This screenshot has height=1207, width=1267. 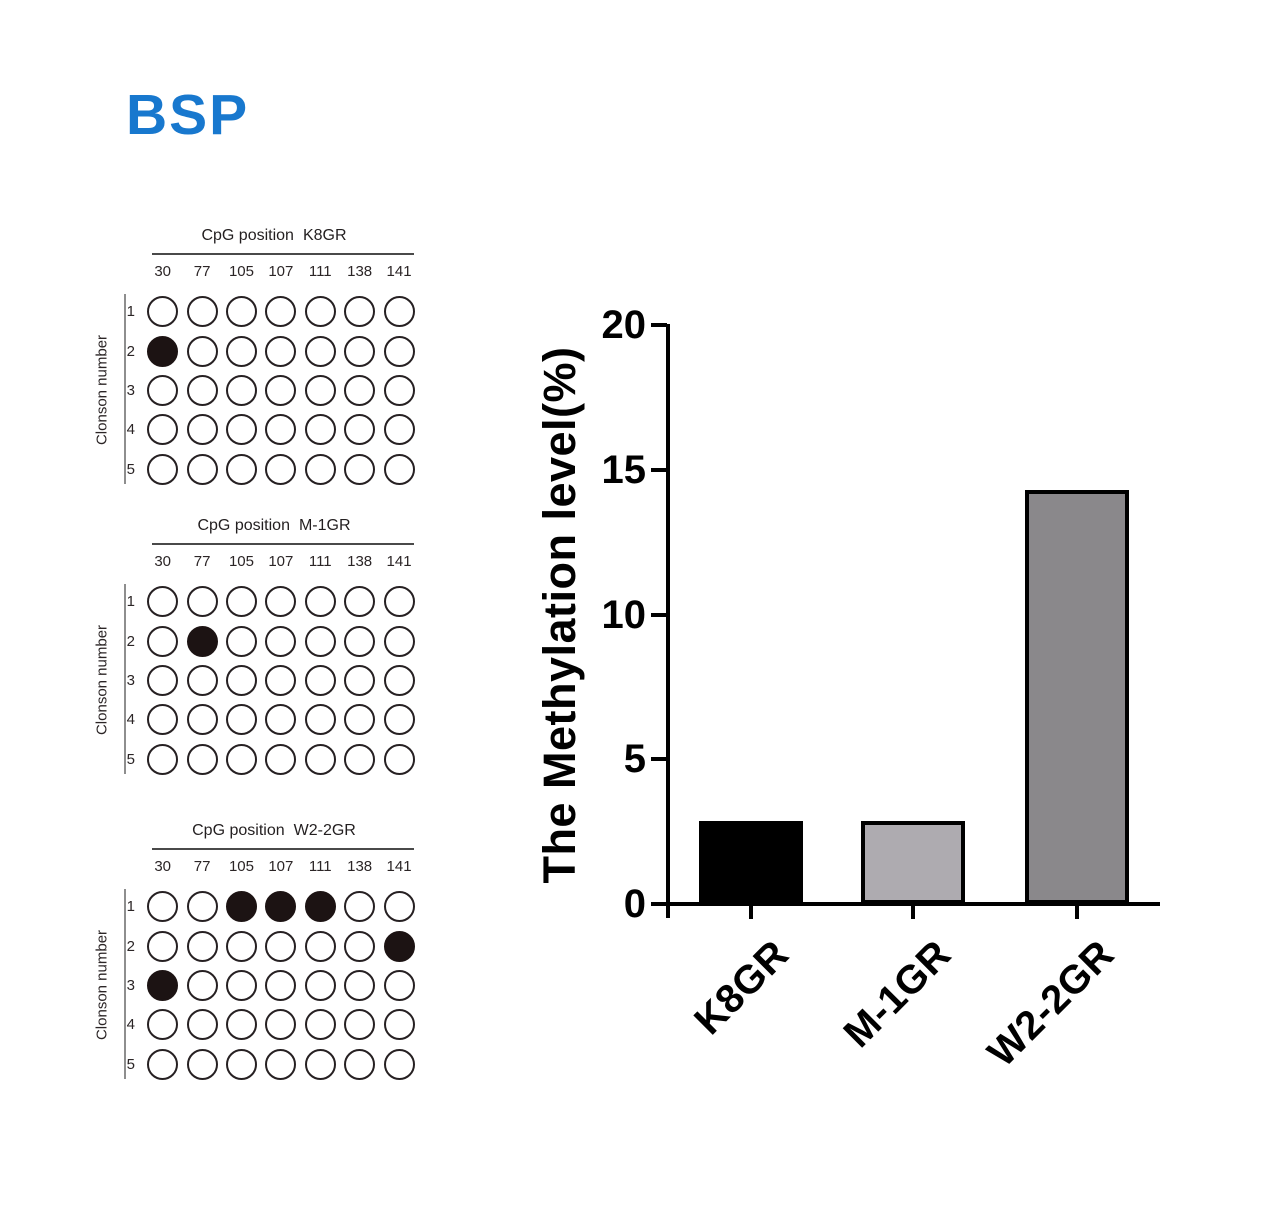 I want to click on dot-row: 1, so click(x=253, y=601).